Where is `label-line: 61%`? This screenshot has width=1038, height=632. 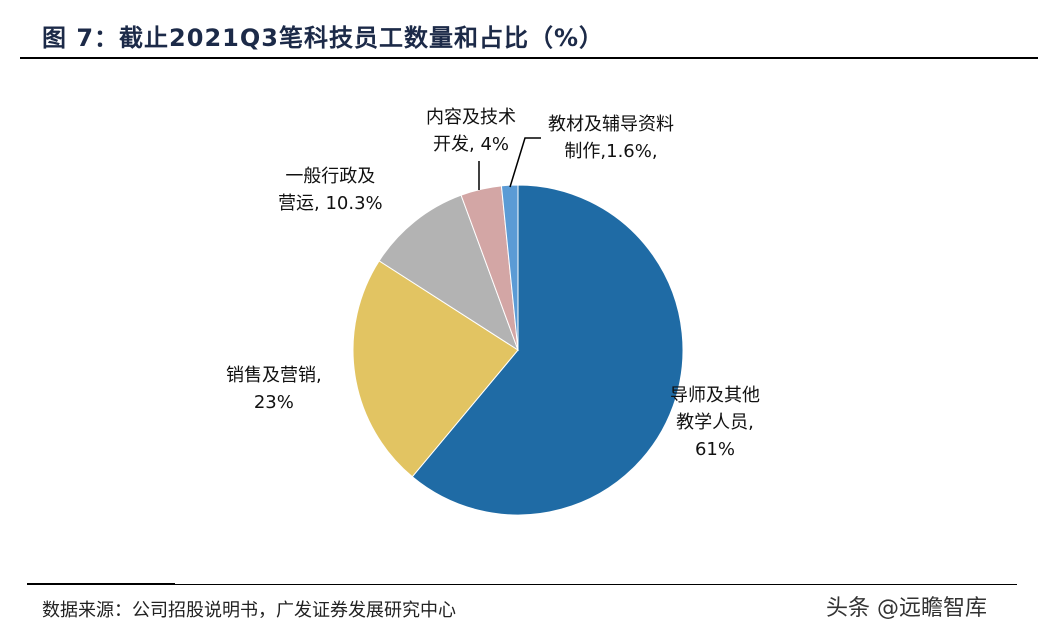 label-line: 61% is located at coordinates (714, 449).